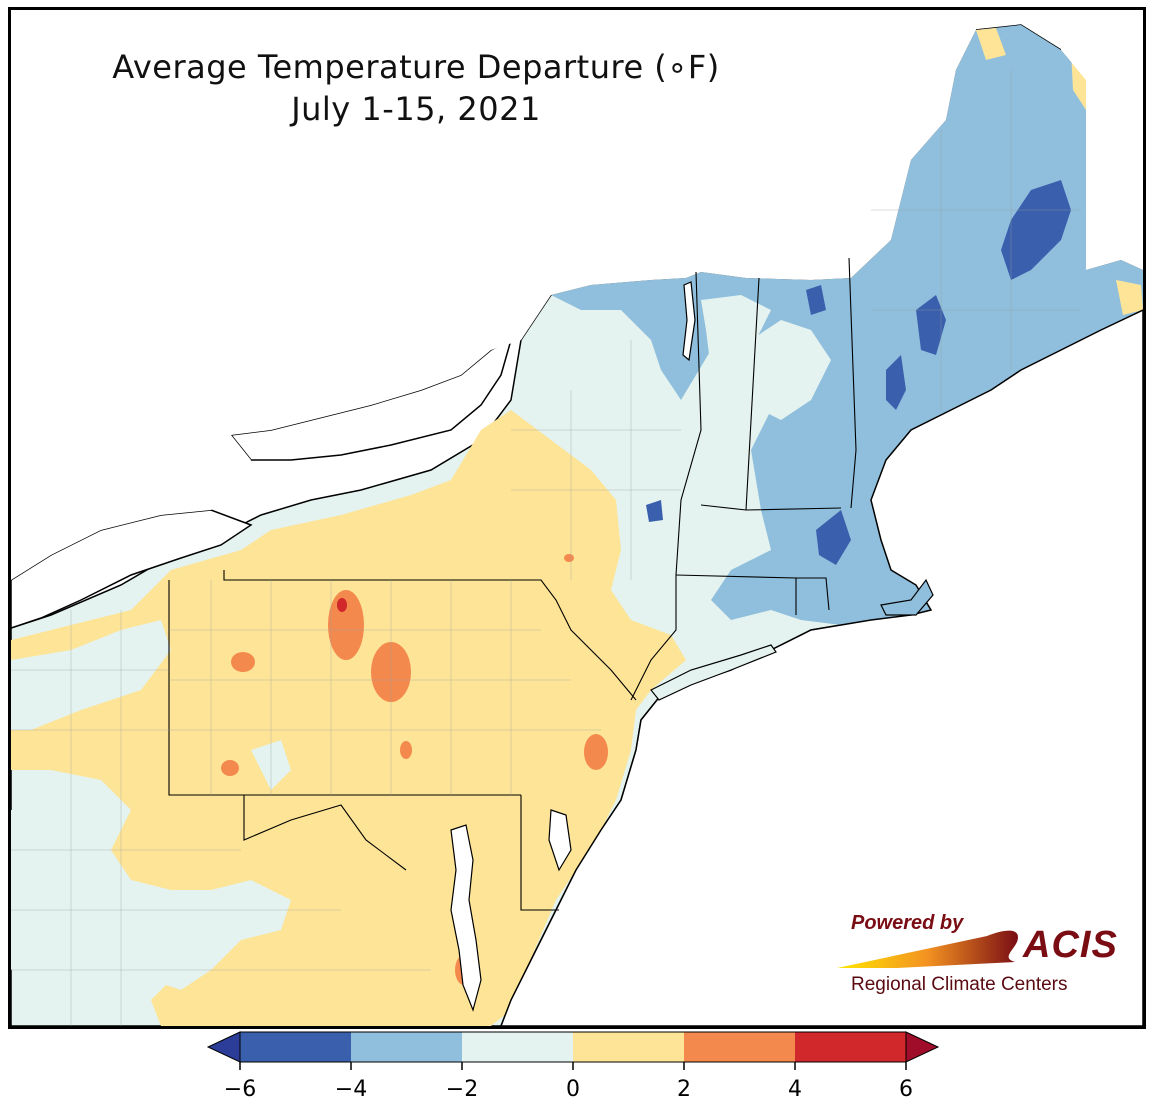 The height and width of the screenshot is (1112, 1153). I want to click on colorbar-extend-over, so click(922, 1047).